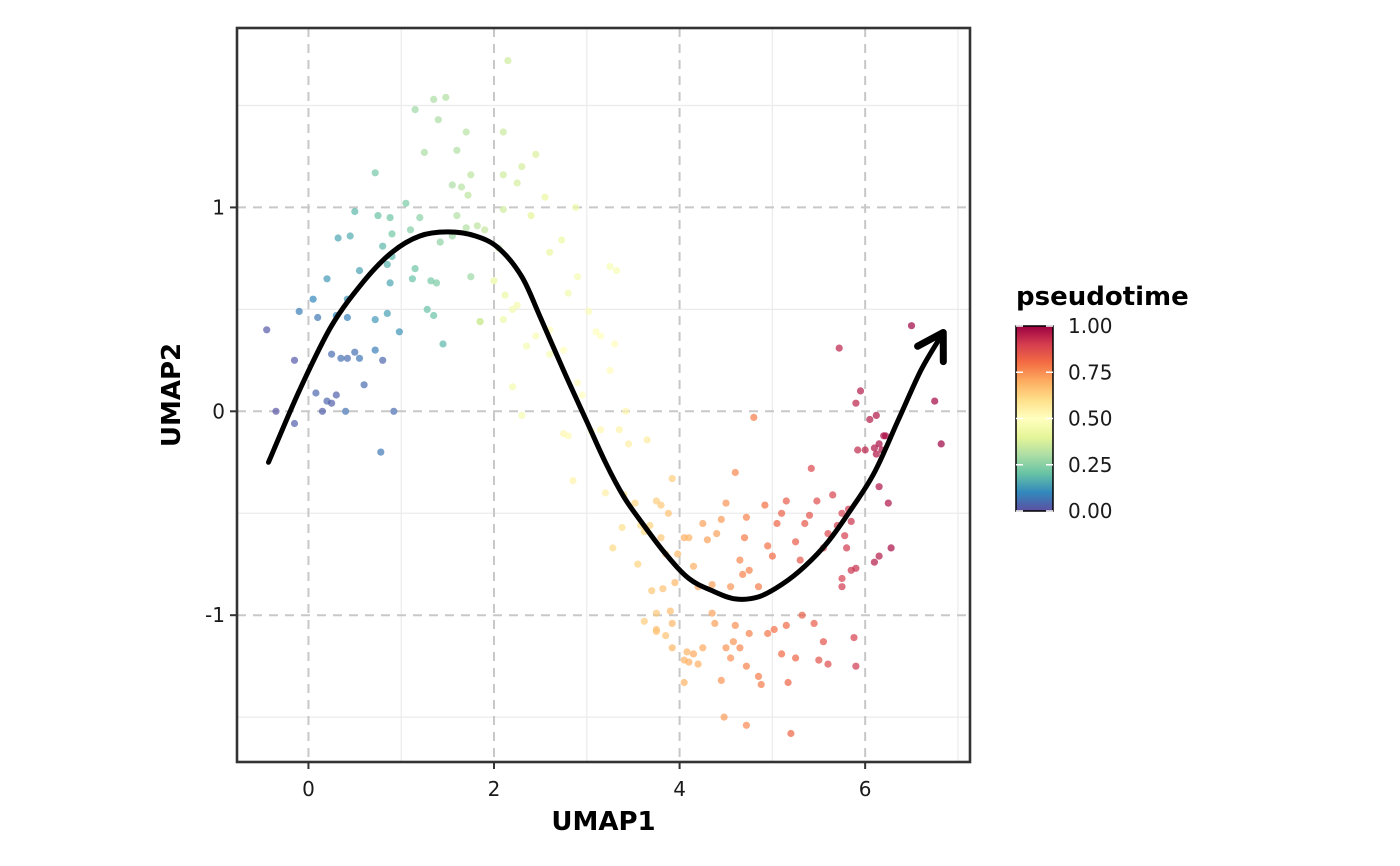  What do you see at coordinates (215, 615) in the screenshot?
I see `y-tick-label: -1` at bounding box center [215, 615].